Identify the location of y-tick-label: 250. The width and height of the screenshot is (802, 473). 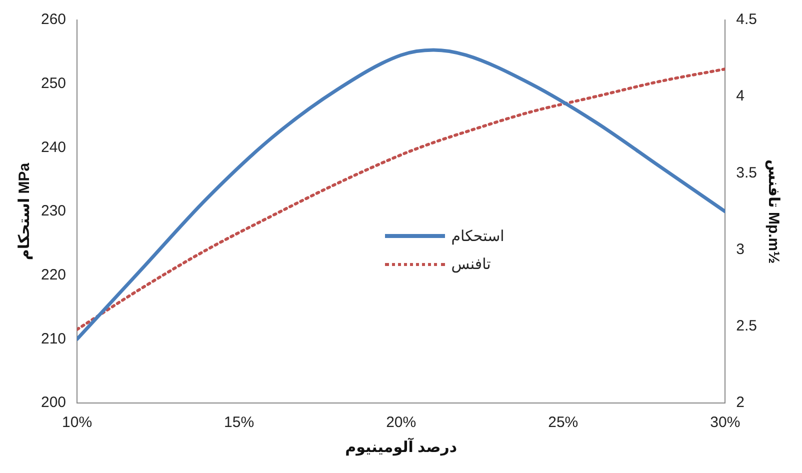
(53, 83).